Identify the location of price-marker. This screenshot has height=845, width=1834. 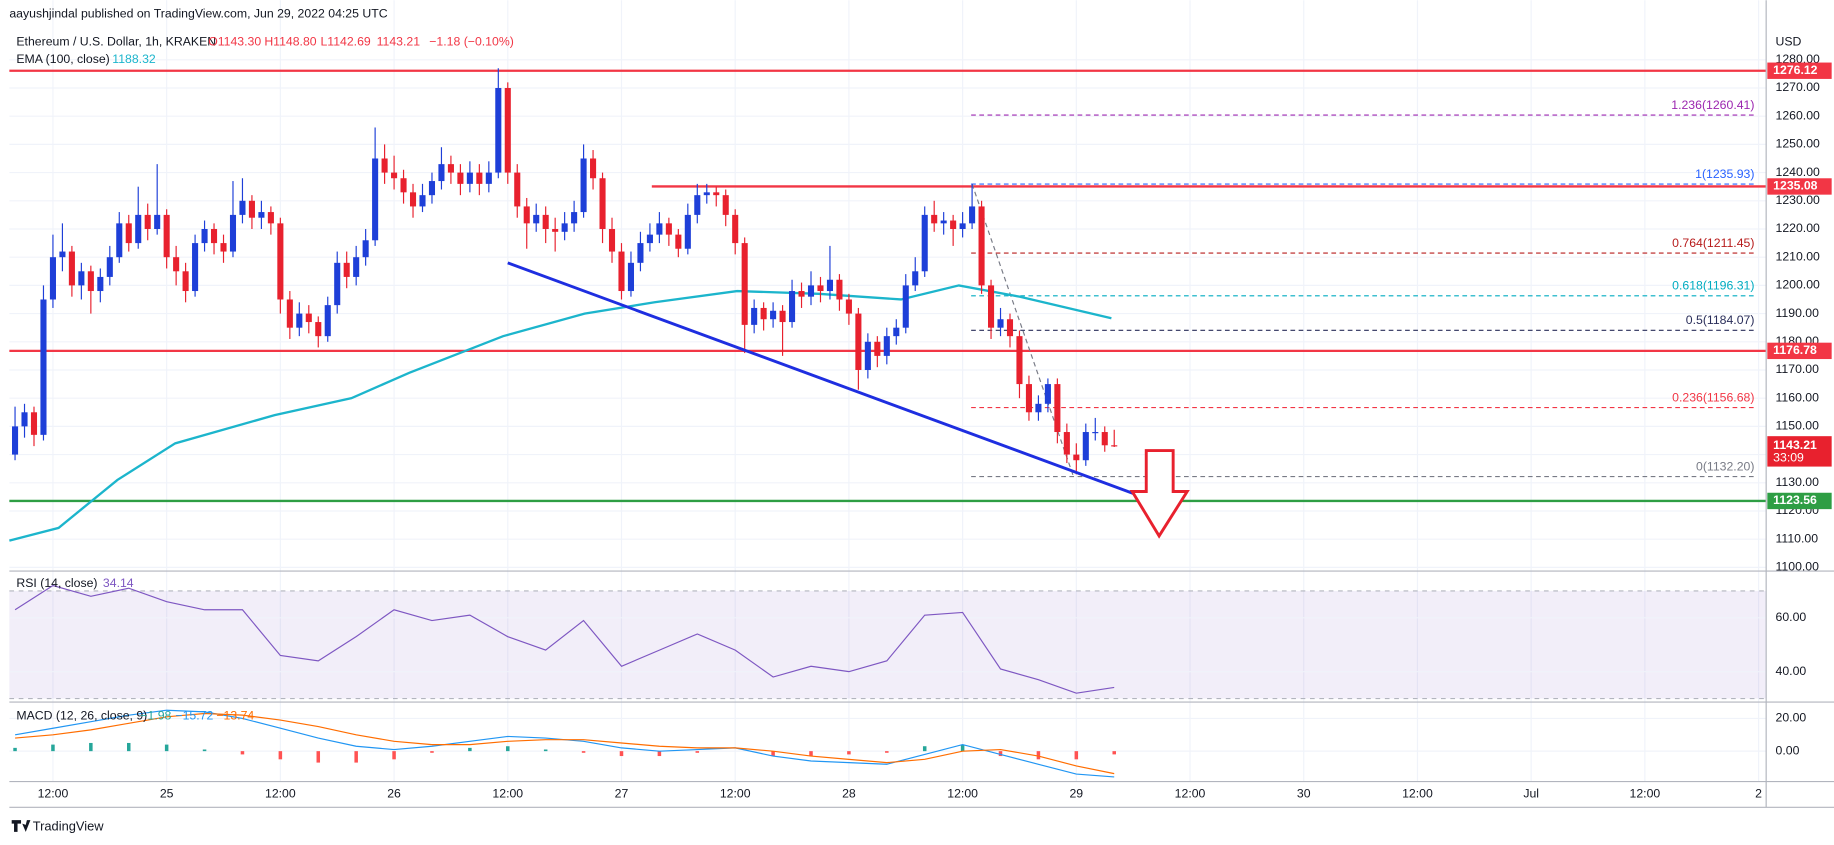
(1799, 501).